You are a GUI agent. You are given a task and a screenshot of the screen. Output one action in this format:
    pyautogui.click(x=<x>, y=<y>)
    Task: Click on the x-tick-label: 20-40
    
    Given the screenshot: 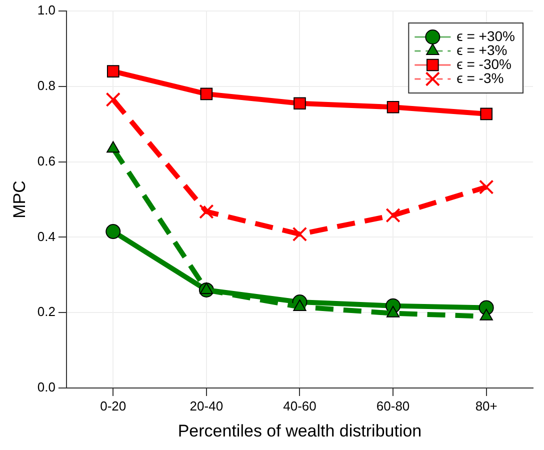 What is the action you would take?
    pyautogui.click(x=207, y=406)
    